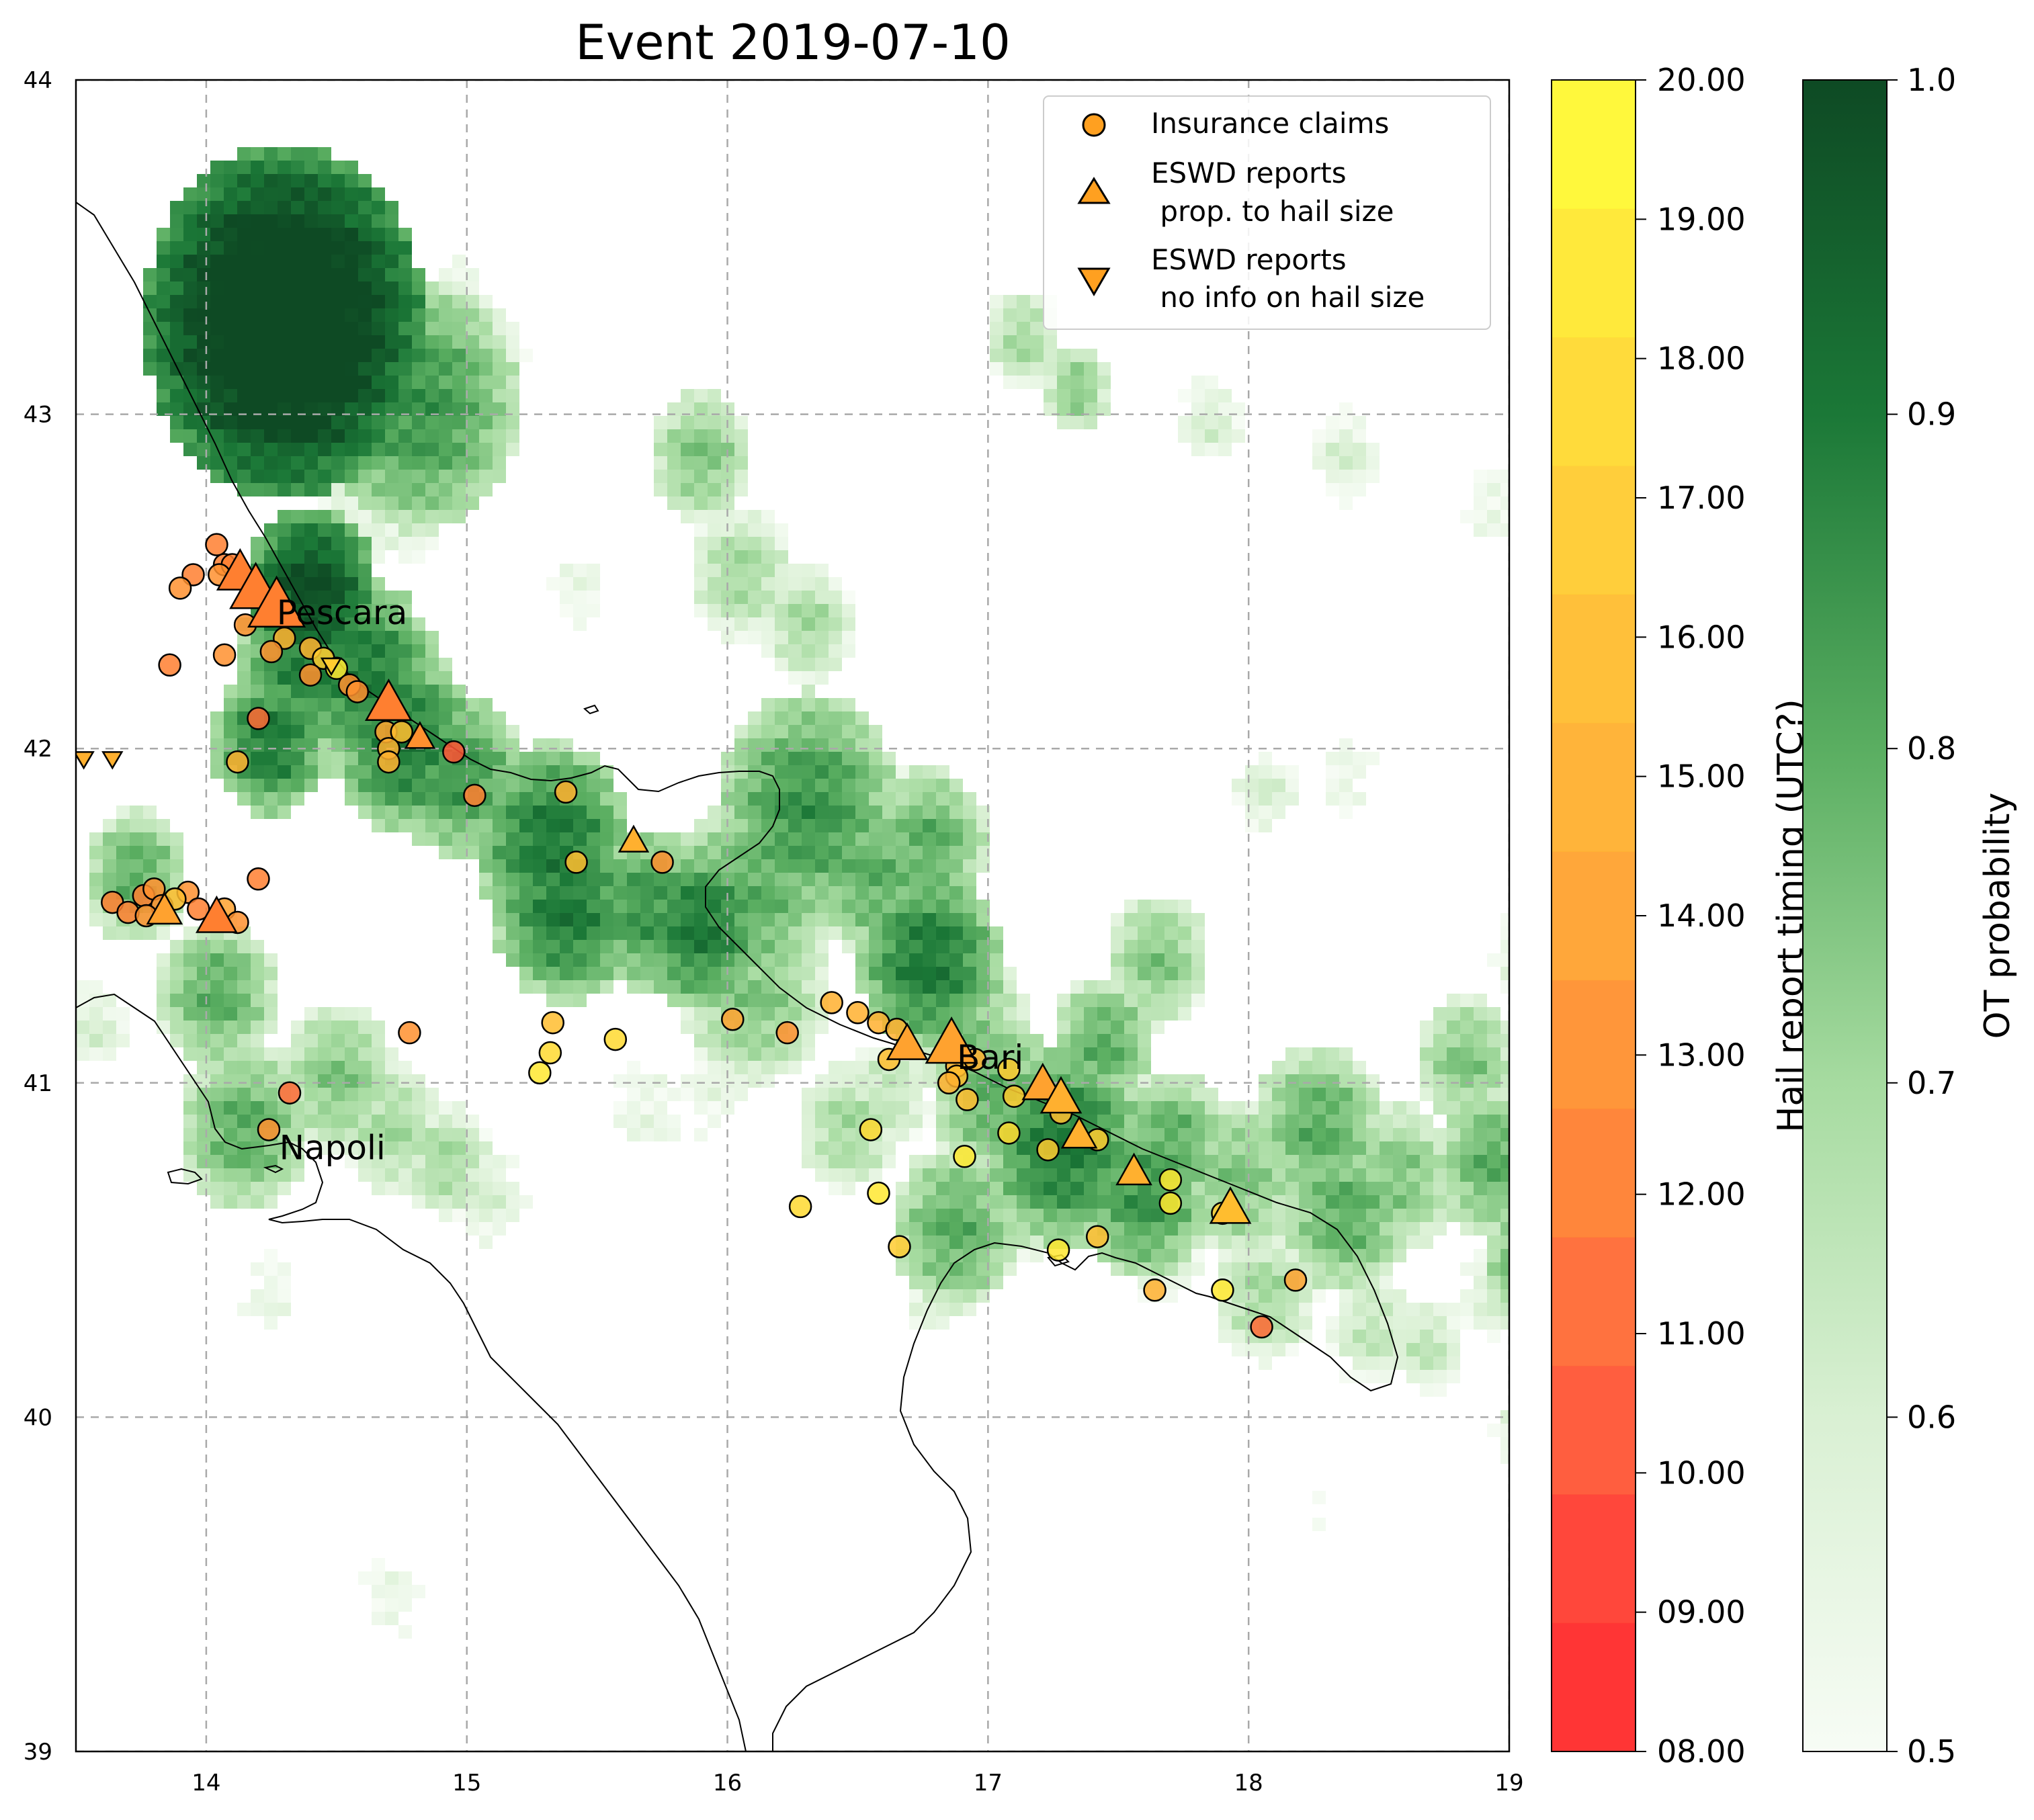 This screenshot has width=2034, height=1820. Describe the element at coordinates (1295, 1280) in the screenshot. I see `insurance-claim-point` at that location.